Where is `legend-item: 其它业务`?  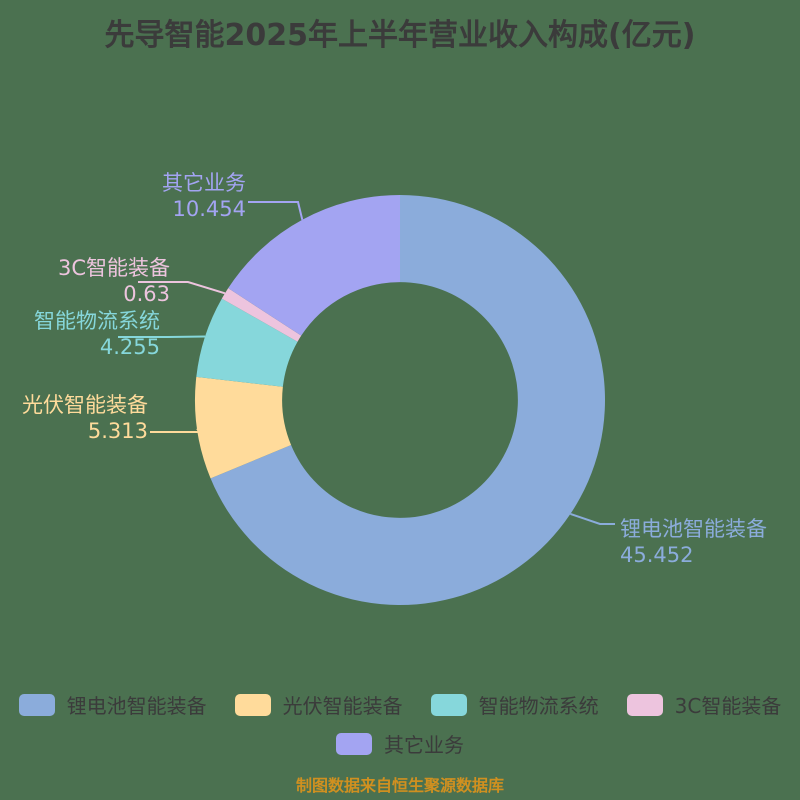 legend-item: 其它业务 is located at coordinates (400, 743).